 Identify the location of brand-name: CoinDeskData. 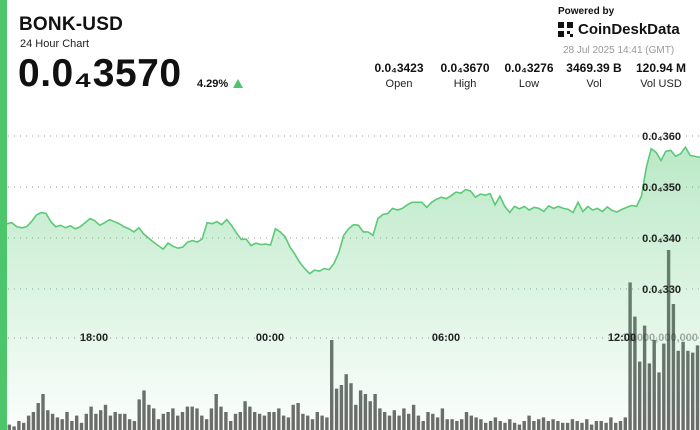
(629, 29).